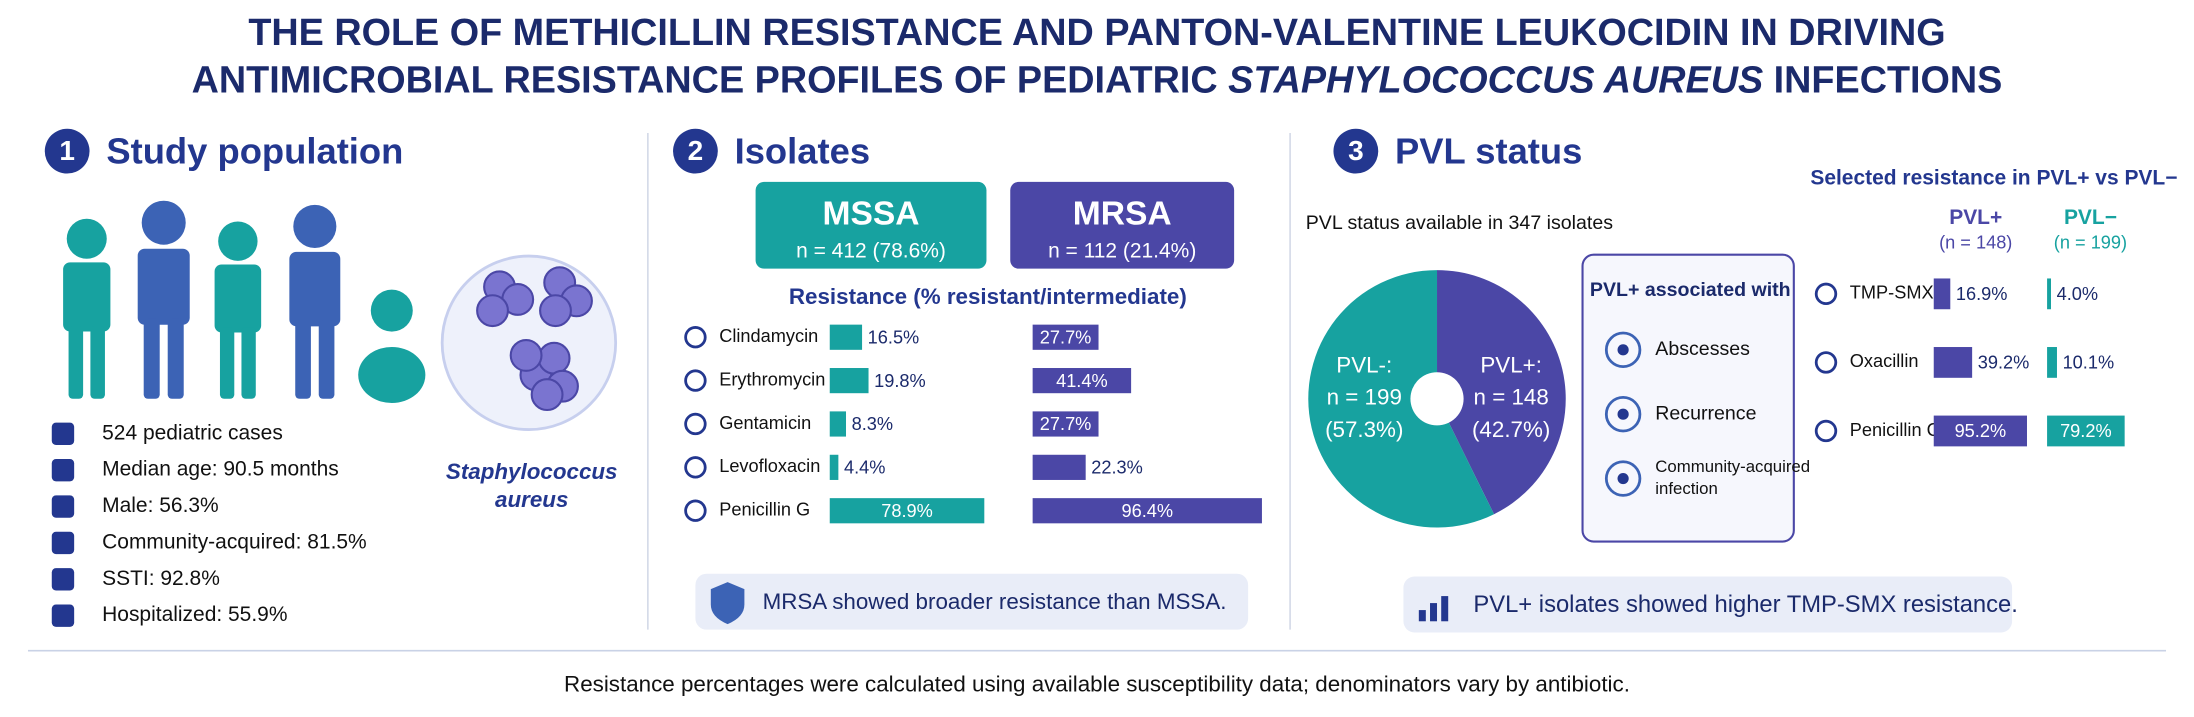  What do you see at coordinates (1702, 349) in the screenshot?
I see `associated-text: Abscesses` at bounding box center [1702, 349].